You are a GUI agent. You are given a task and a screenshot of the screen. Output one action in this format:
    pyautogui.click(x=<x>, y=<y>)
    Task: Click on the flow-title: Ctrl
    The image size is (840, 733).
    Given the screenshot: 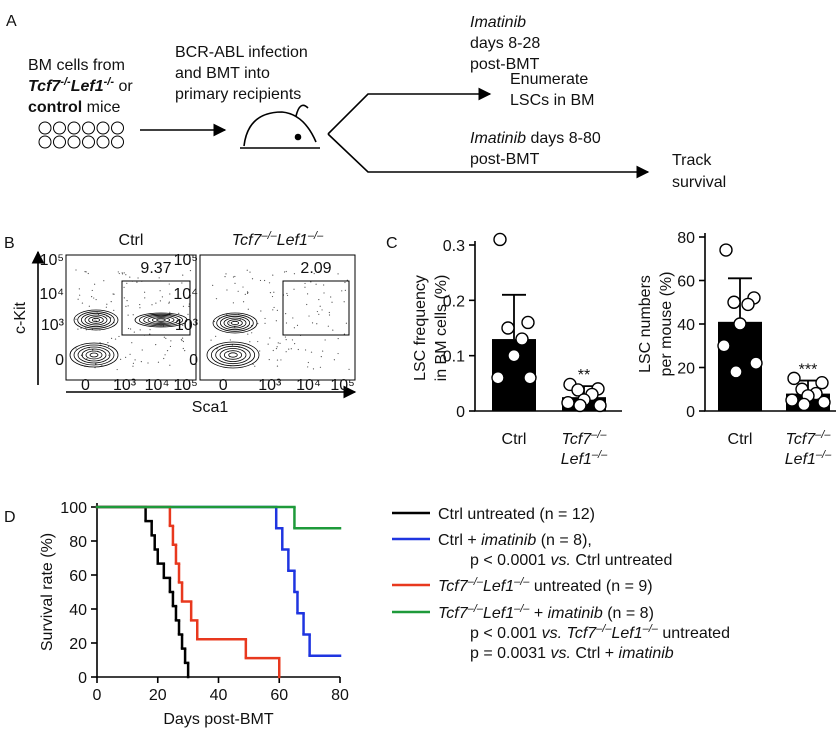 What is the action you would take?
    pyautogui.click(x=131, y=240)
    